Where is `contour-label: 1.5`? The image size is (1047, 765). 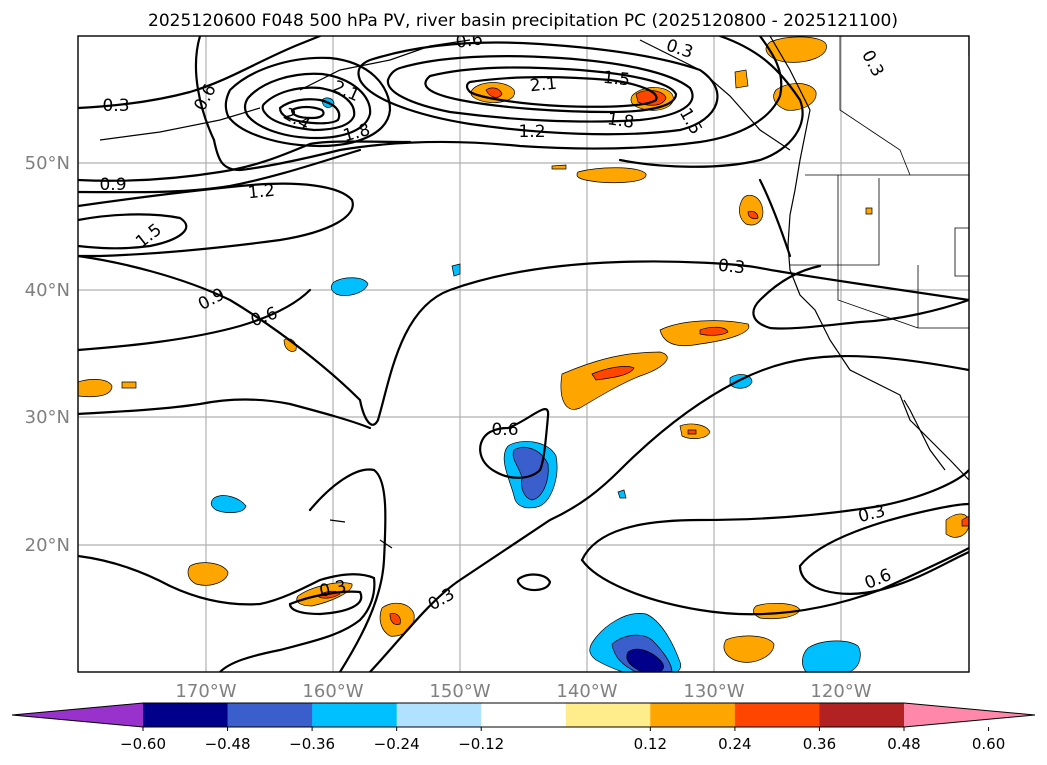 contour-label: 1.5 is located at coordinates (616, 79).